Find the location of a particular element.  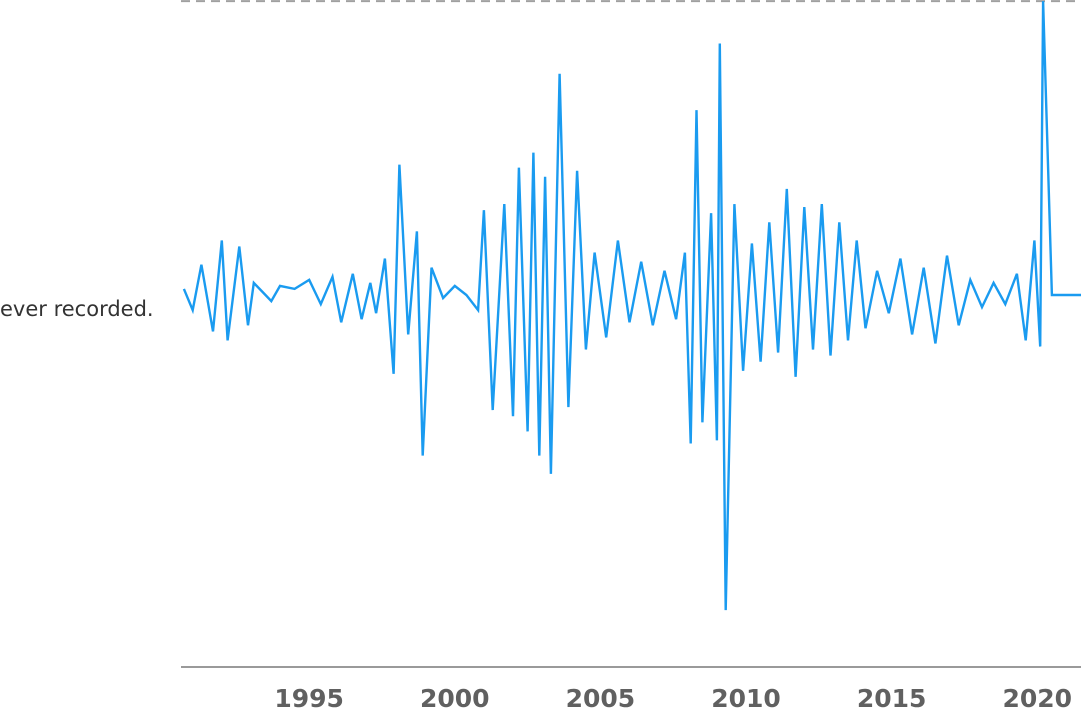

x-tick-labels: 1995 2000 2005 2010 2015 2020 is located at coordinates (673, 698).